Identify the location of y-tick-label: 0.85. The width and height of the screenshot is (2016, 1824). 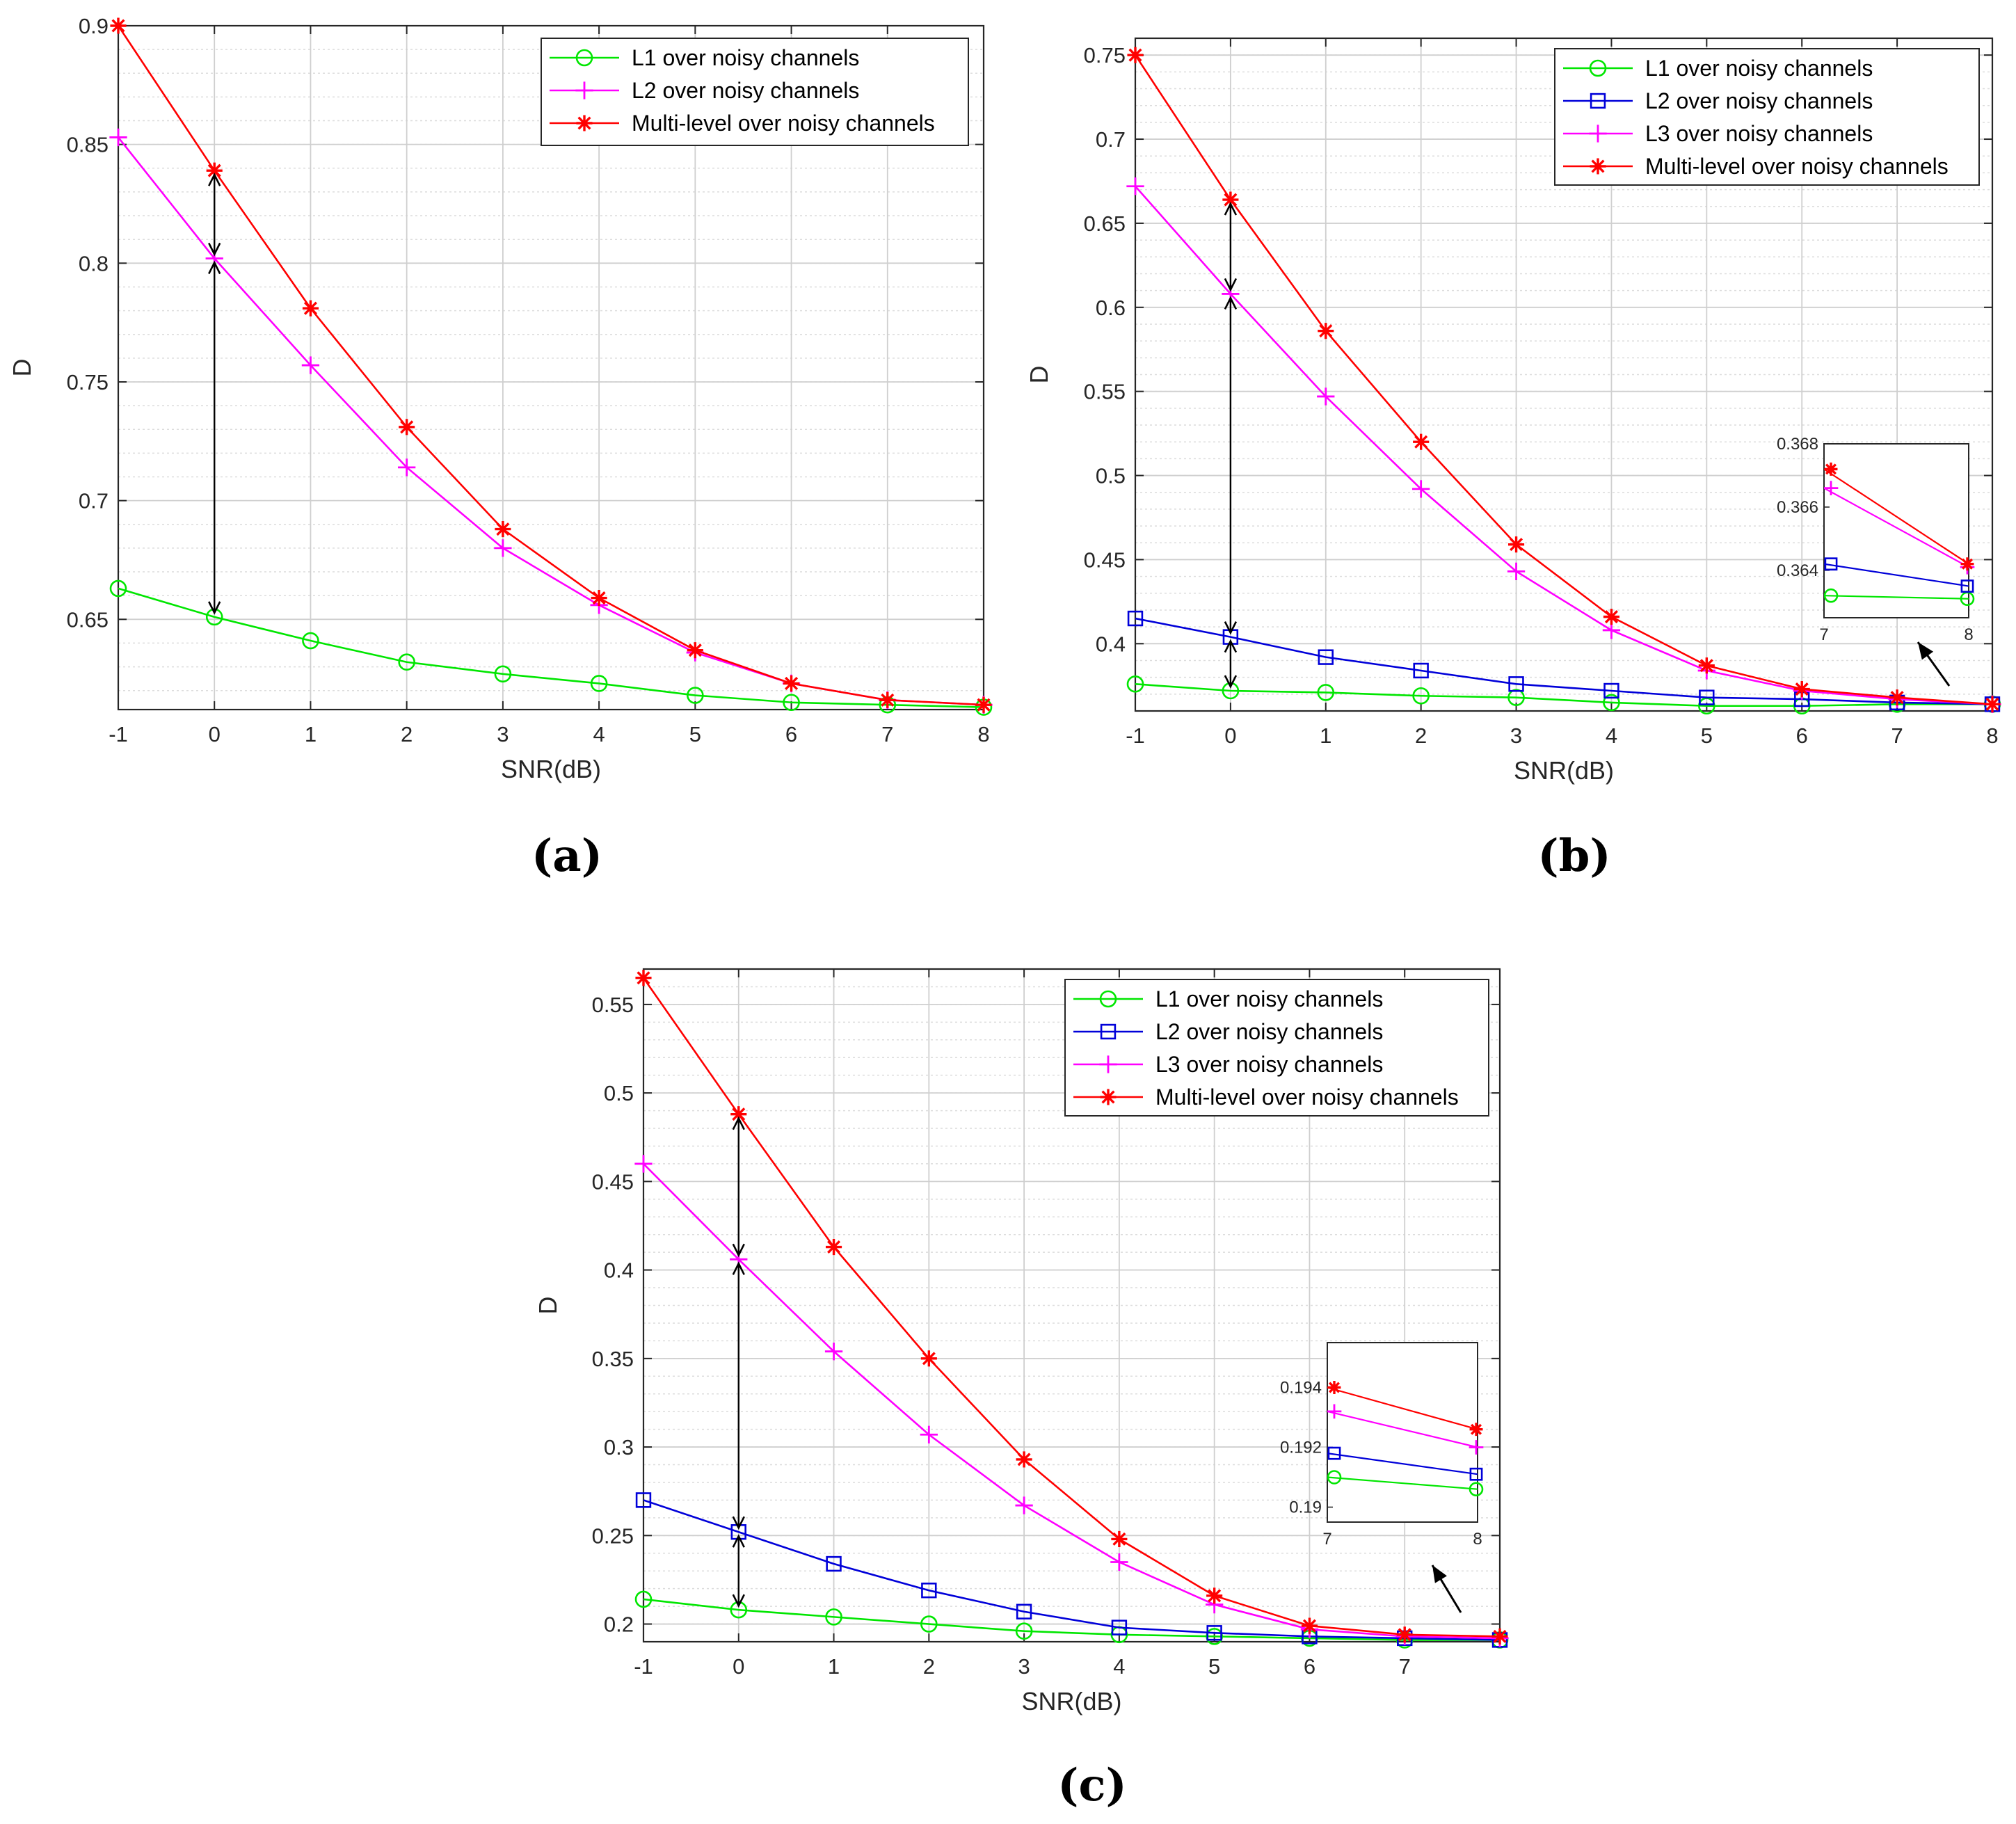
(88, 145).